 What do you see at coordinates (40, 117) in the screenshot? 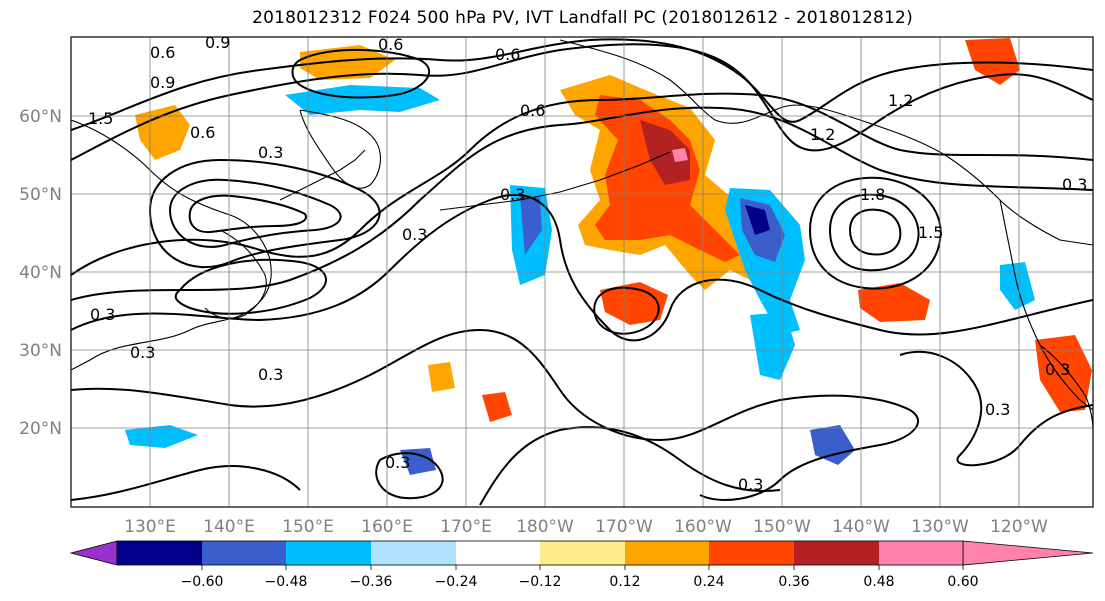
I see `lat-label-60n: 60°N` at bounding box center [40, 117].